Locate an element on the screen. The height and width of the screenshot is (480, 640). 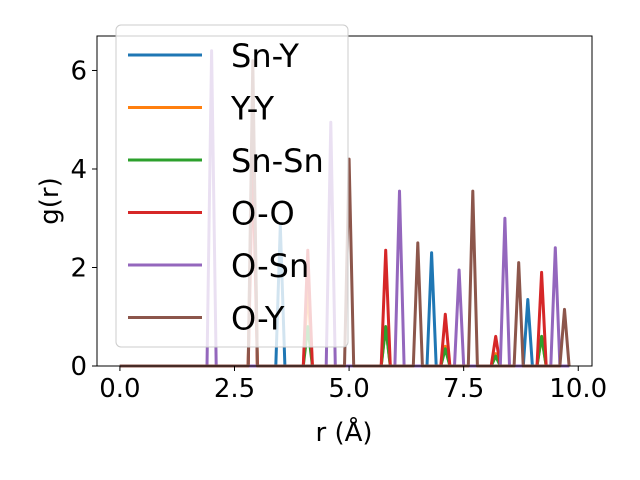
y-tick-label: 4 is located at coordinates (78, 170).